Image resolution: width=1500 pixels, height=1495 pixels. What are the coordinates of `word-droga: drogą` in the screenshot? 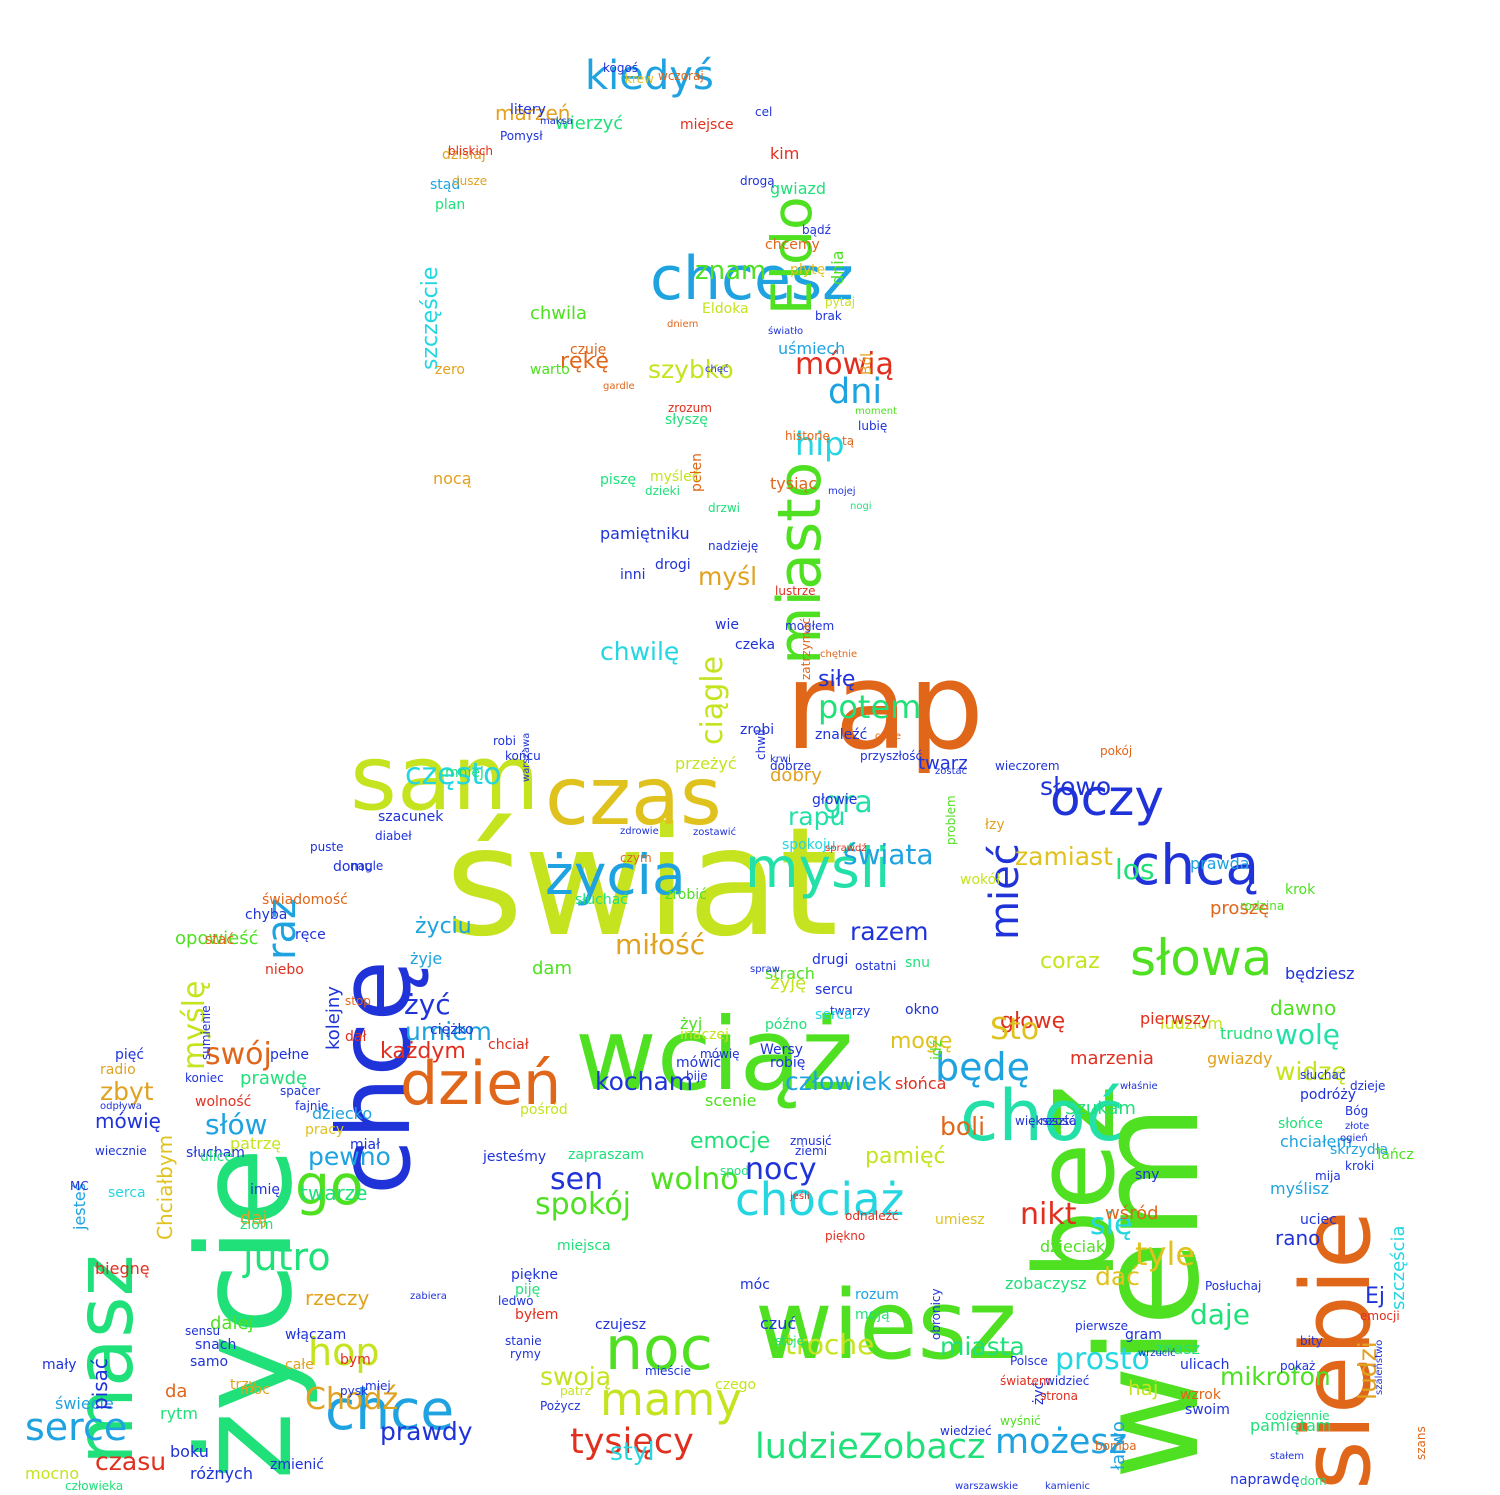 It's located at (757, 180).